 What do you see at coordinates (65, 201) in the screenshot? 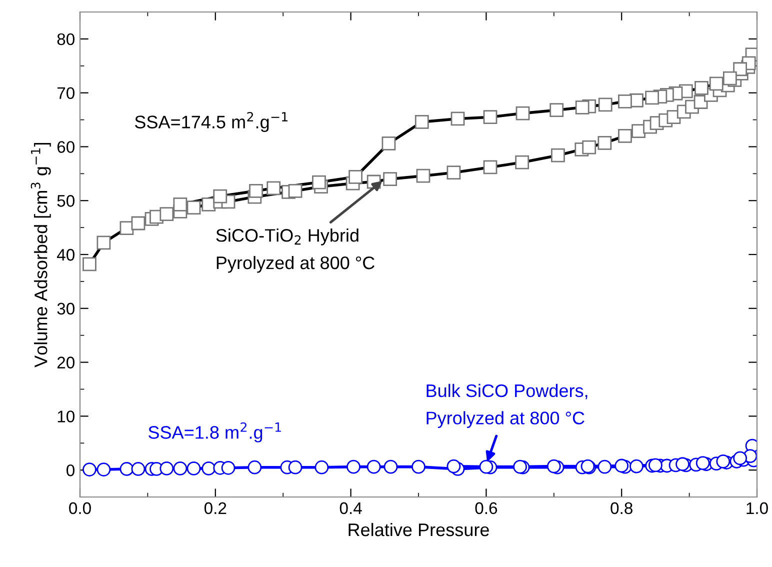
I see `y-tick-label: 50` at bounding box center [65, 201].